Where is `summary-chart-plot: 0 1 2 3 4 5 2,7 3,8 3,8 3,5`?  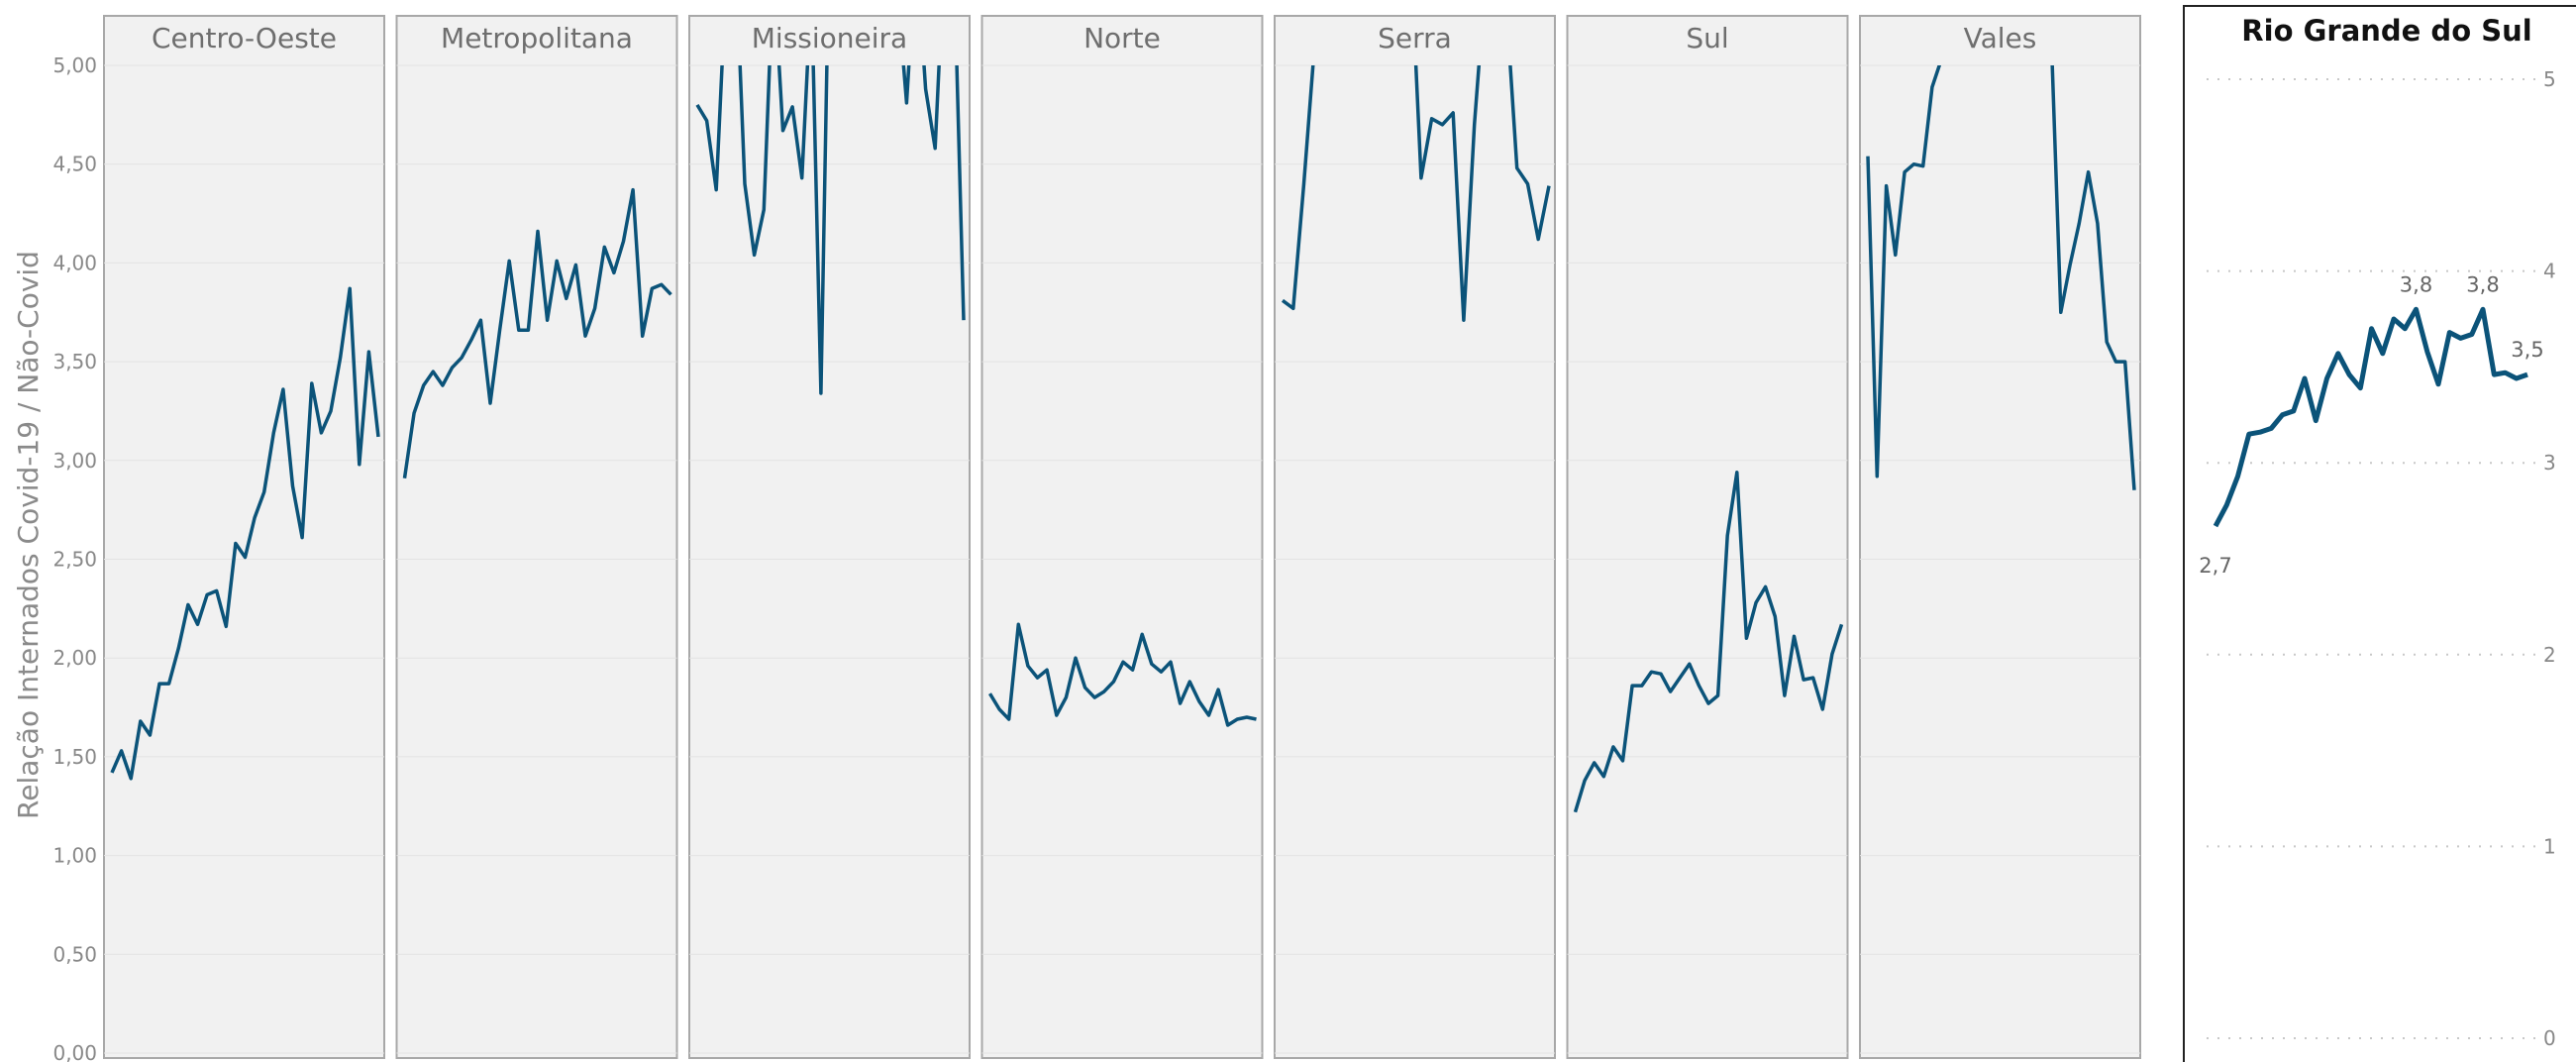
summary-chart-plot: 0 1 2 3 4 5 2,7 3,8 3,8 3,5 is located at coordinates (2377, 558).